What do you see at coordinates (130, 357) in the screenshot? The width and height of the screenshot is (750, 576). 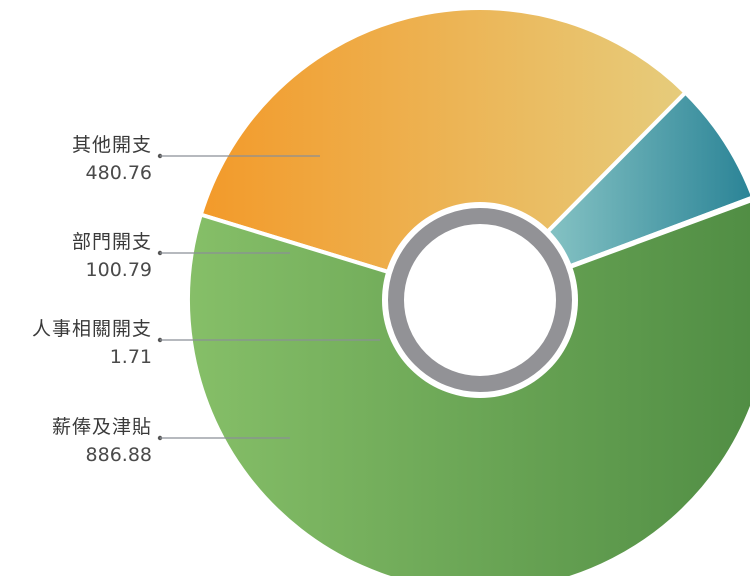 I see `slice-value-2: 1.71` at bounding box center [130, 357].